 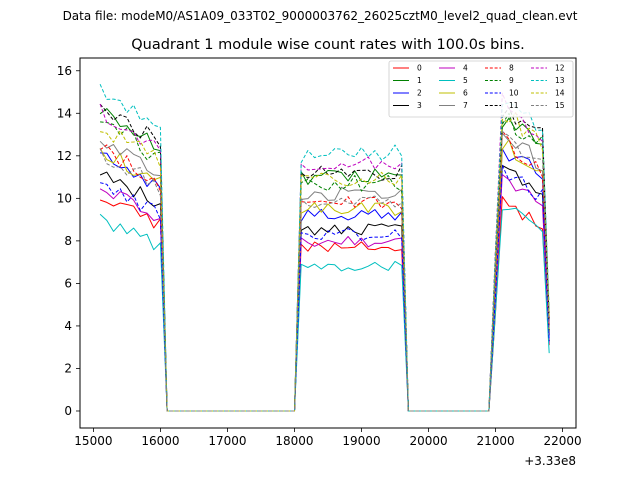 What do you see at coordinates (560, 80) in the screenshot?
I see `legend-label-13: 13` at bounding box center [560, 80].